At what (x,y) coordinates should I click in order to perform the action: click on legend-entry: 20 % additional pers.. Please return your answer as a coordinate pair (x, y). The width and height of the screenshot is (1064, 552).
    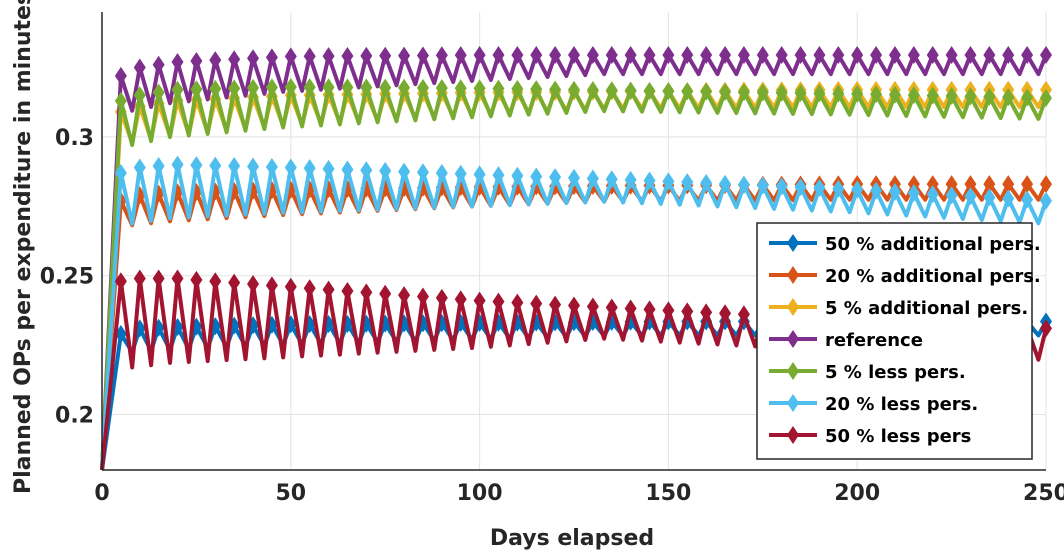
    Looking at the image, I should click on (933, 276).